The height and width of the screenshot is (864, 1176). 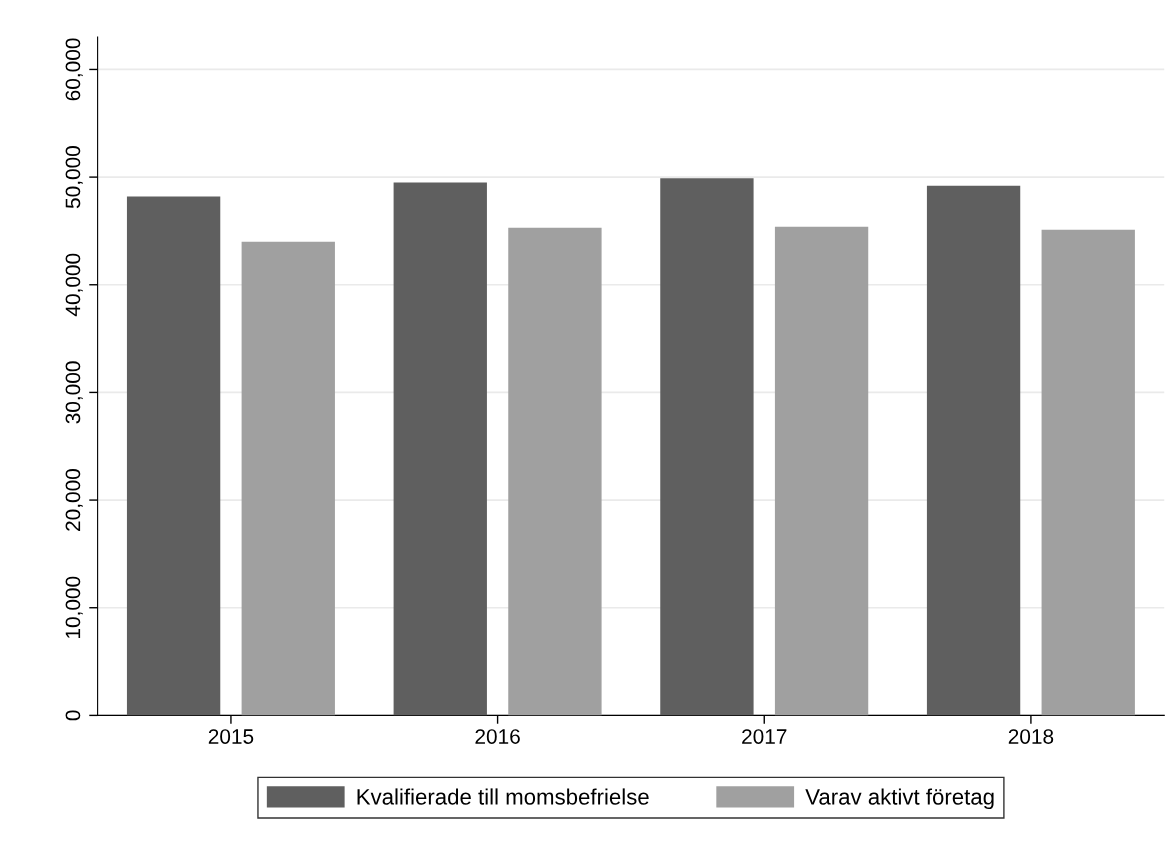 What do you see at coordinates (74, 177) in the screenshot?
I see `y-tick-label: 50,000` at bounding box center [74, 177].